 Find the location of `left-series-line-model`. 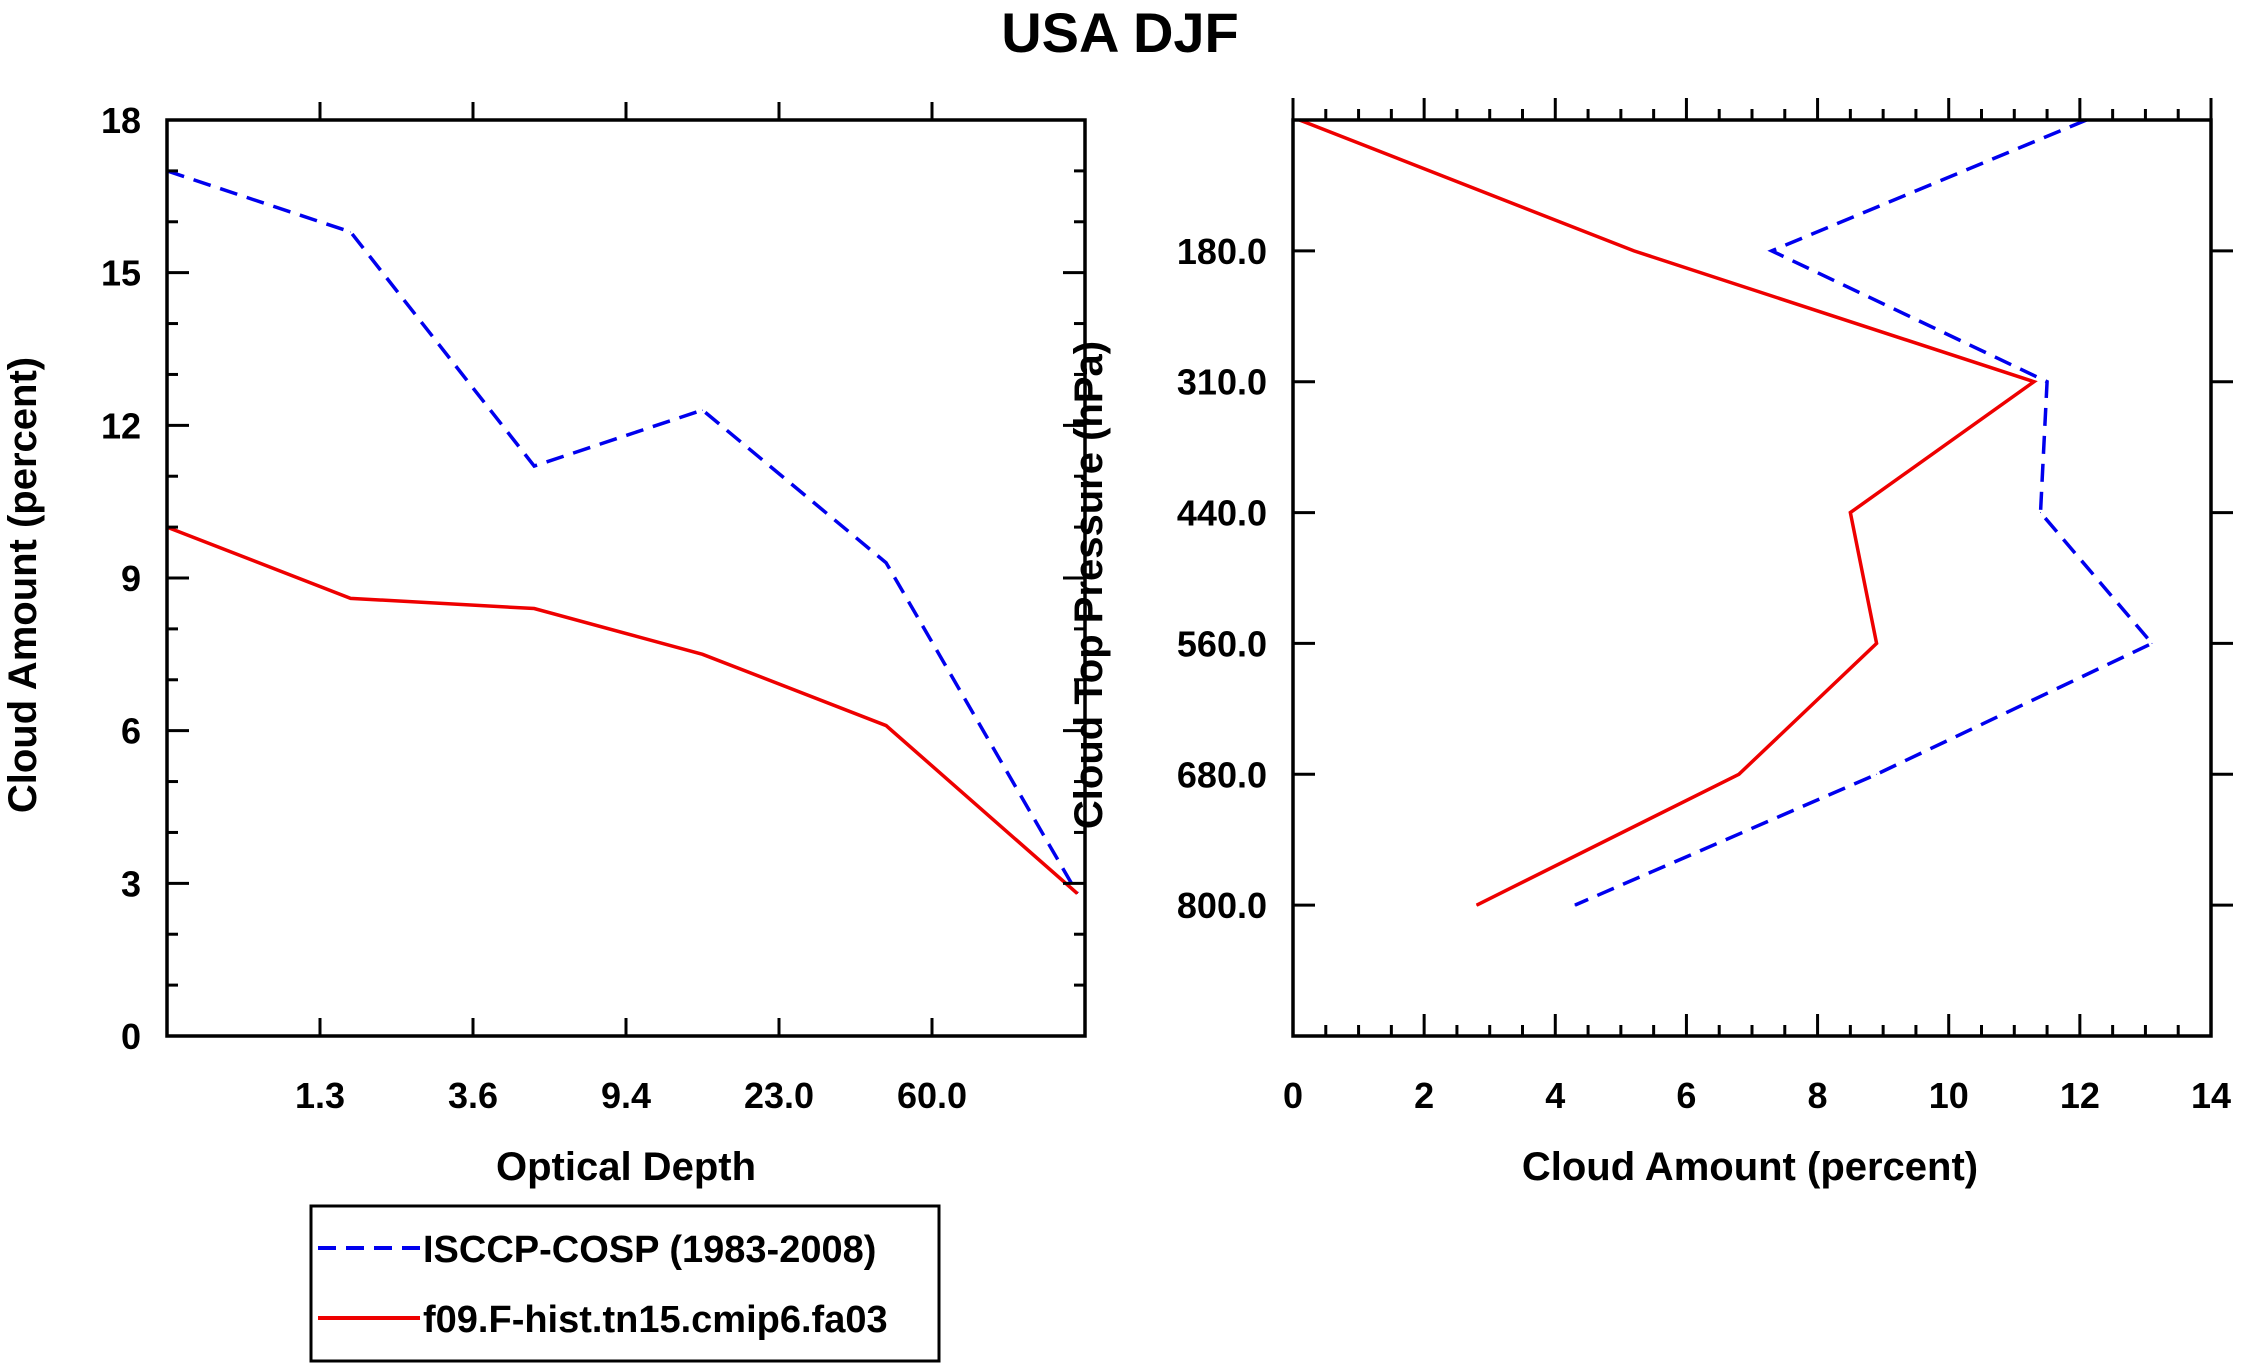

left-series-line-model is located at coordinates (622, 710).